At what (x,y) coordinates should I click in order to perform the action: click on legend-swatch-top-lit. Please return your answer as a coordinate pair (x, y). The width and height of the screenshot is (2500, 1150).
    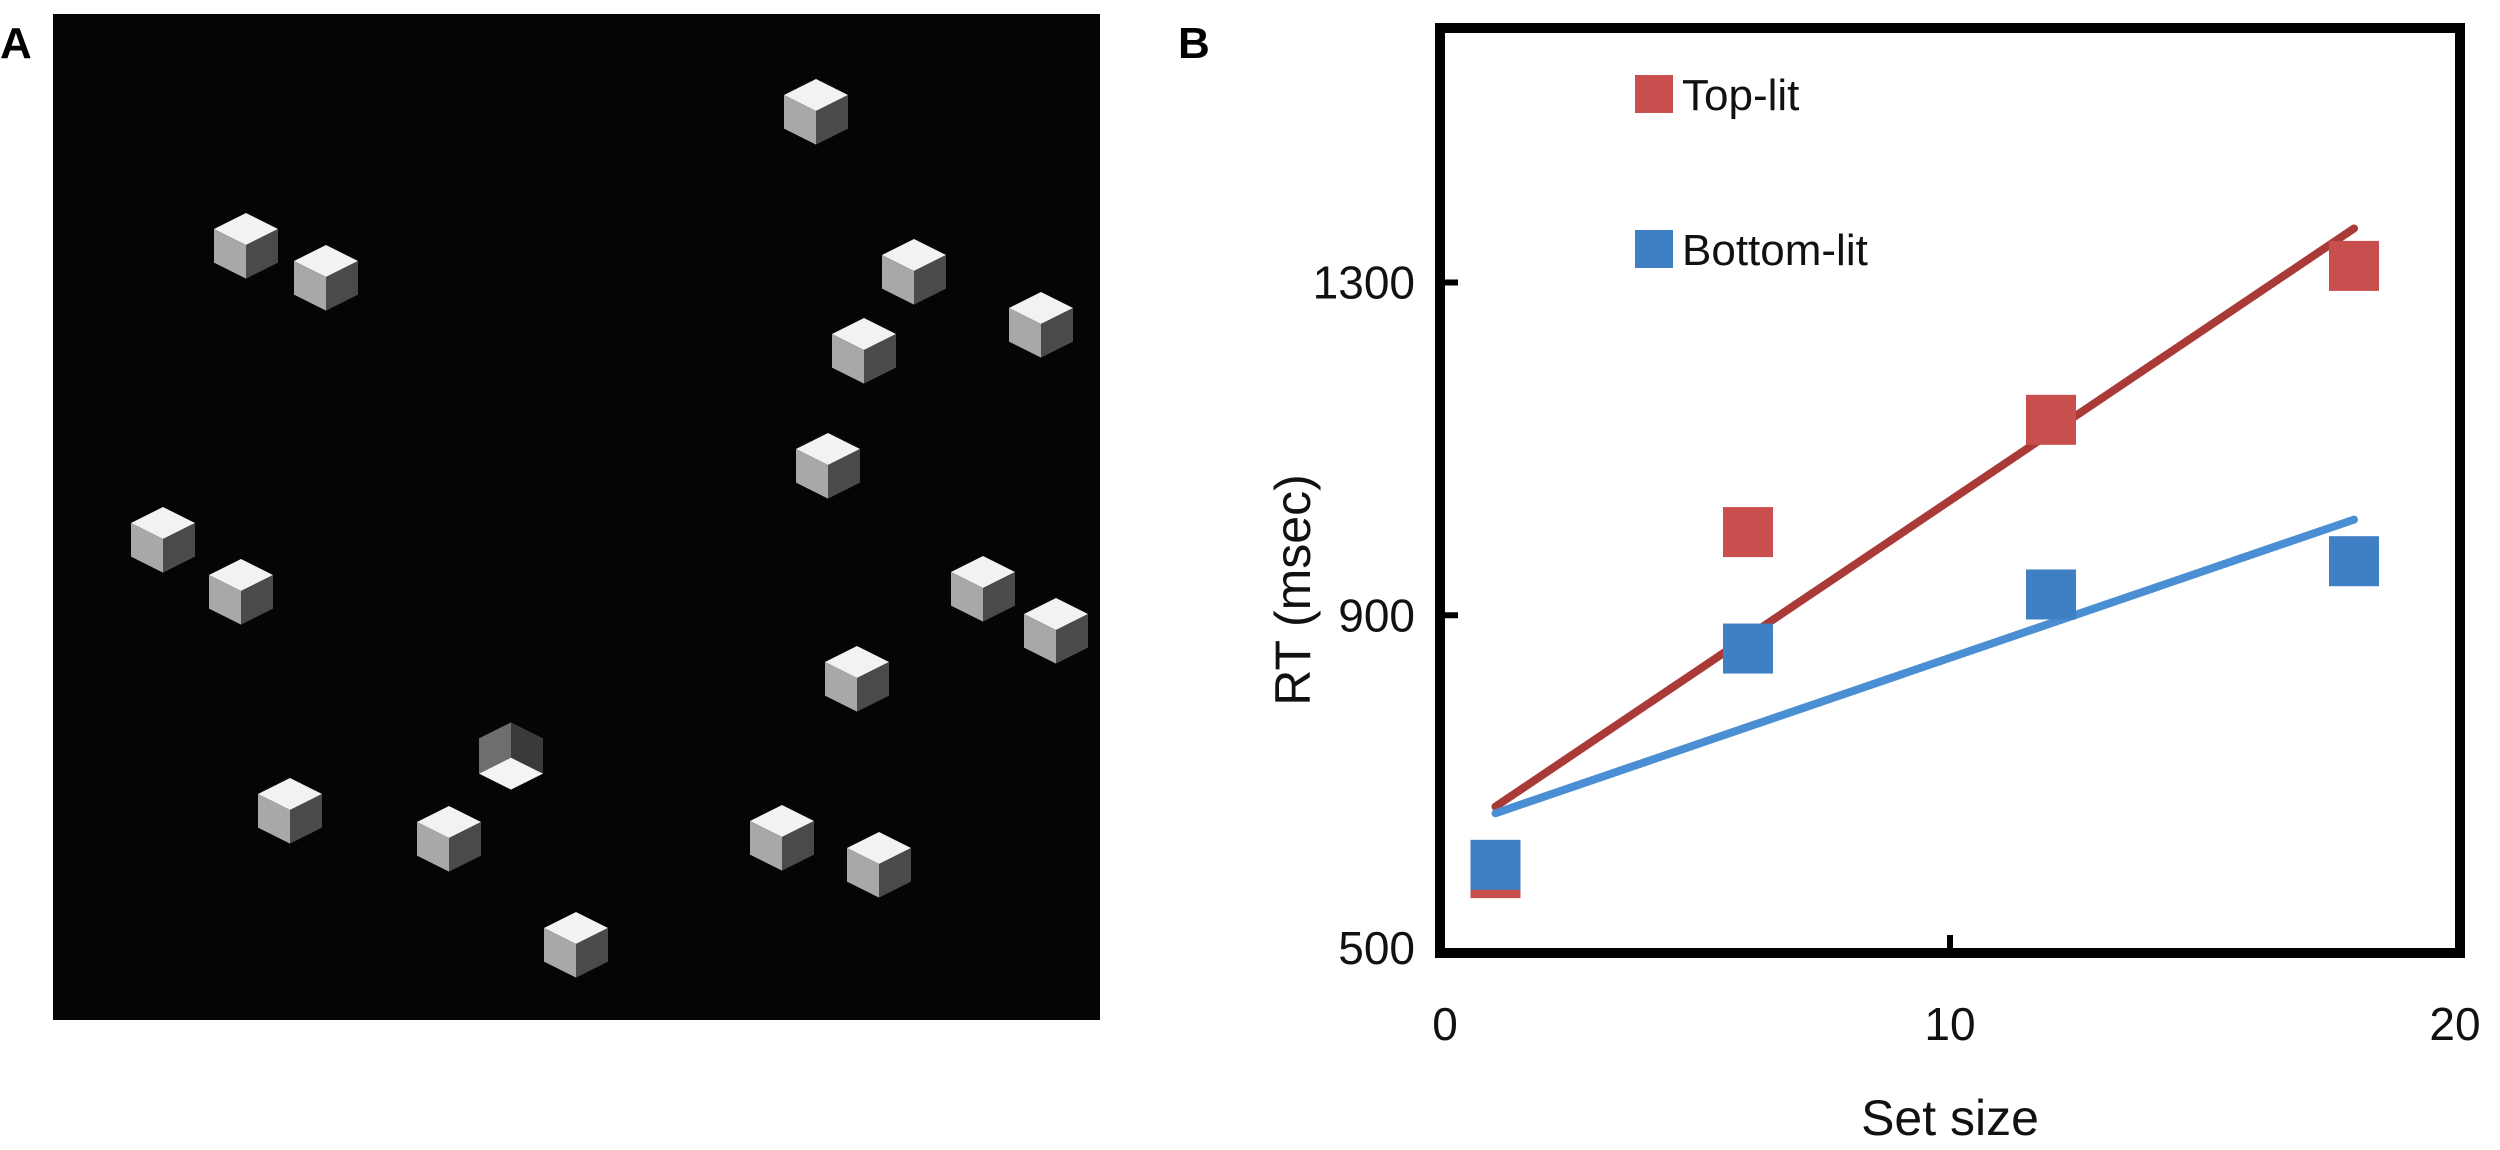
    Looking at the image, I should click on (1654, 94).